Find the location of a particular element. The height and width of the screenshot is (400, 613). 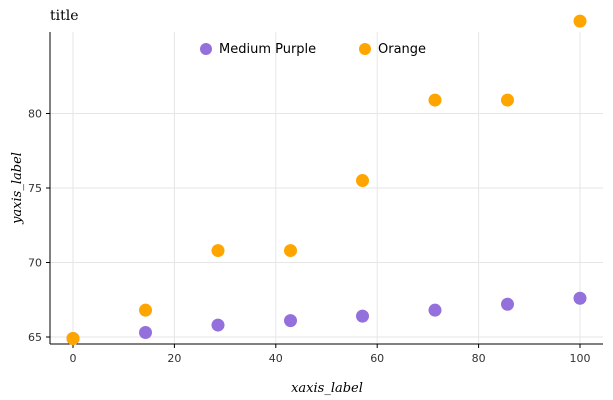

y-tick-label: 80 is located at coordinates (35, 114).